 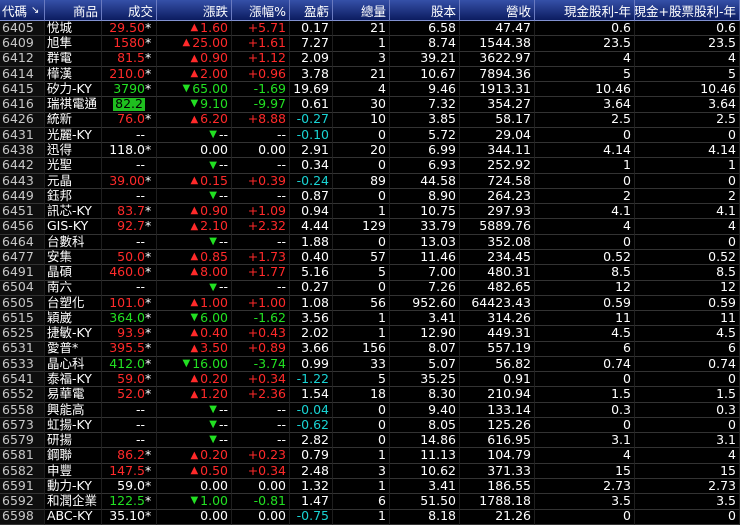 What do you see at coordinates (127, 501) in the screenshot?
I see `price: 122.5` at bounding box center [127, 501].